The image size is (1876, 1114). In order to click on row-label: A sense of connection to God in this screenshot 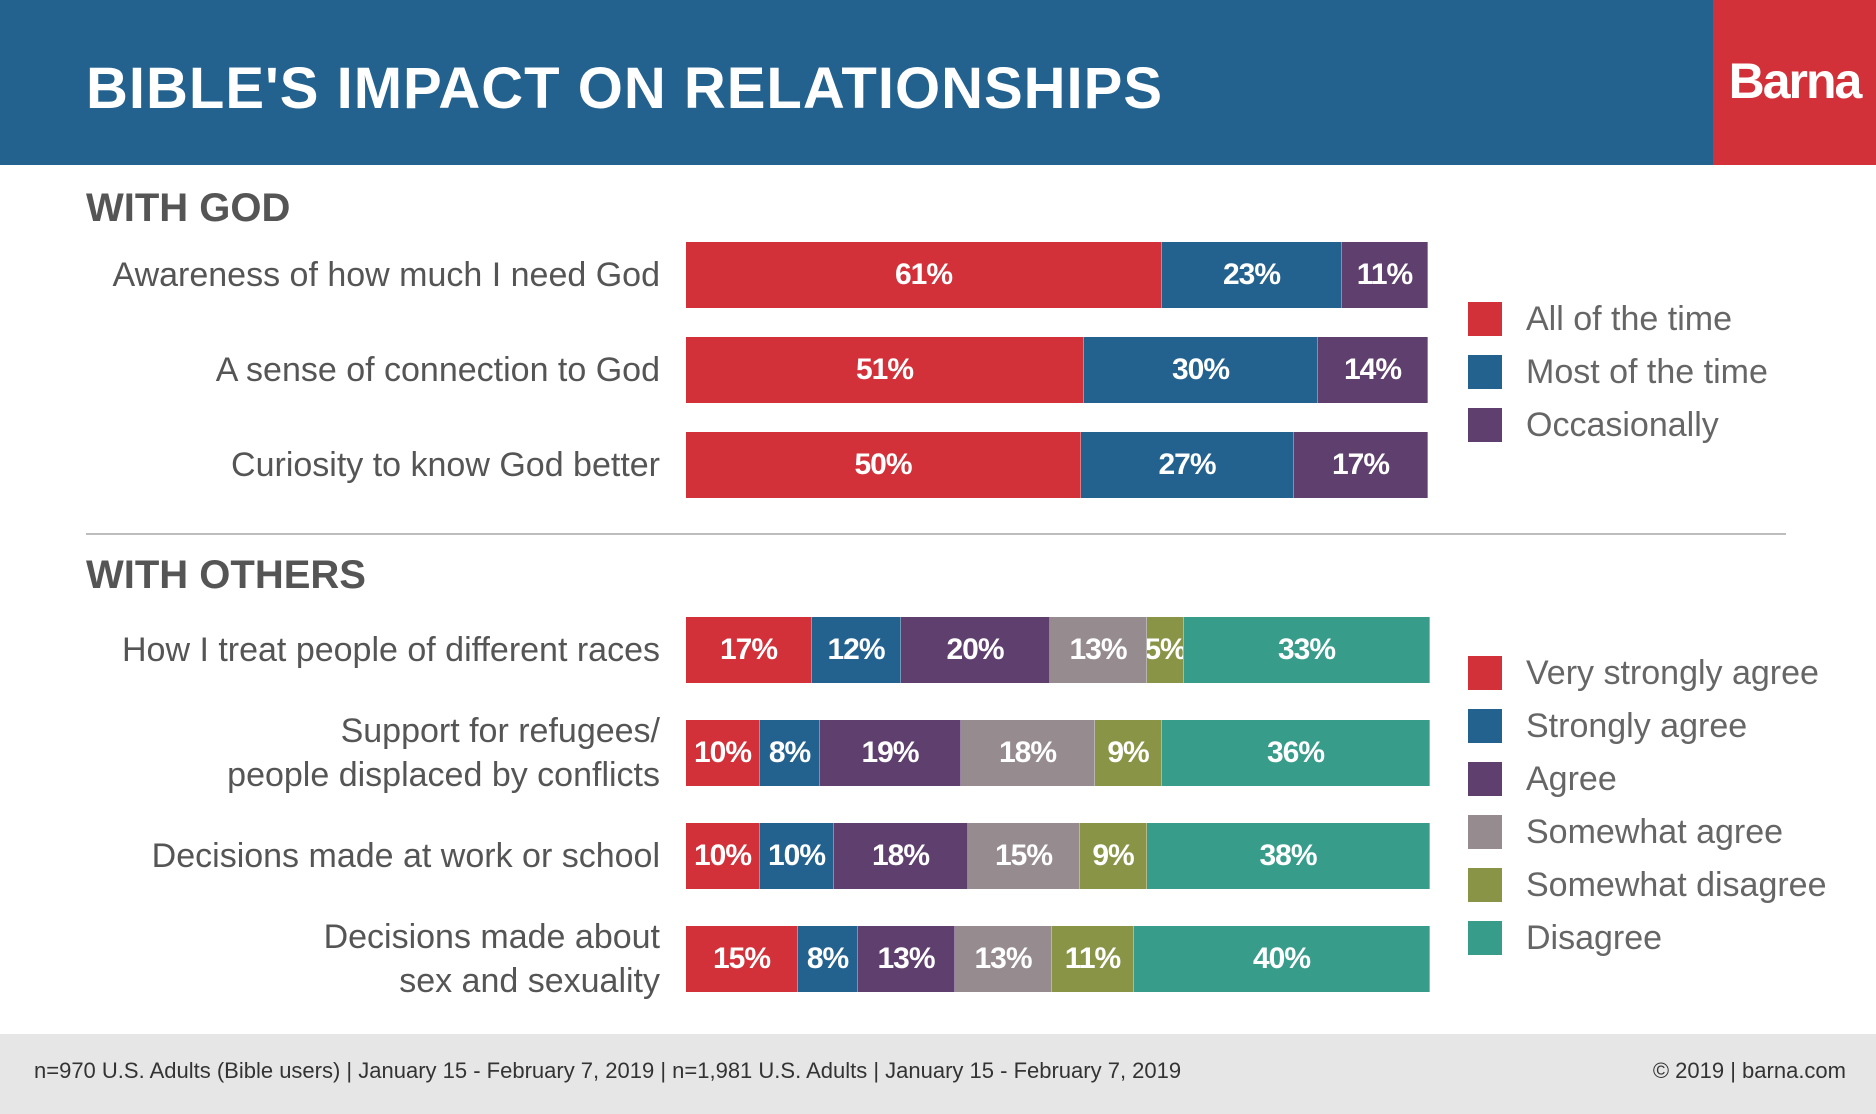, I will do `click(350, 370)`.